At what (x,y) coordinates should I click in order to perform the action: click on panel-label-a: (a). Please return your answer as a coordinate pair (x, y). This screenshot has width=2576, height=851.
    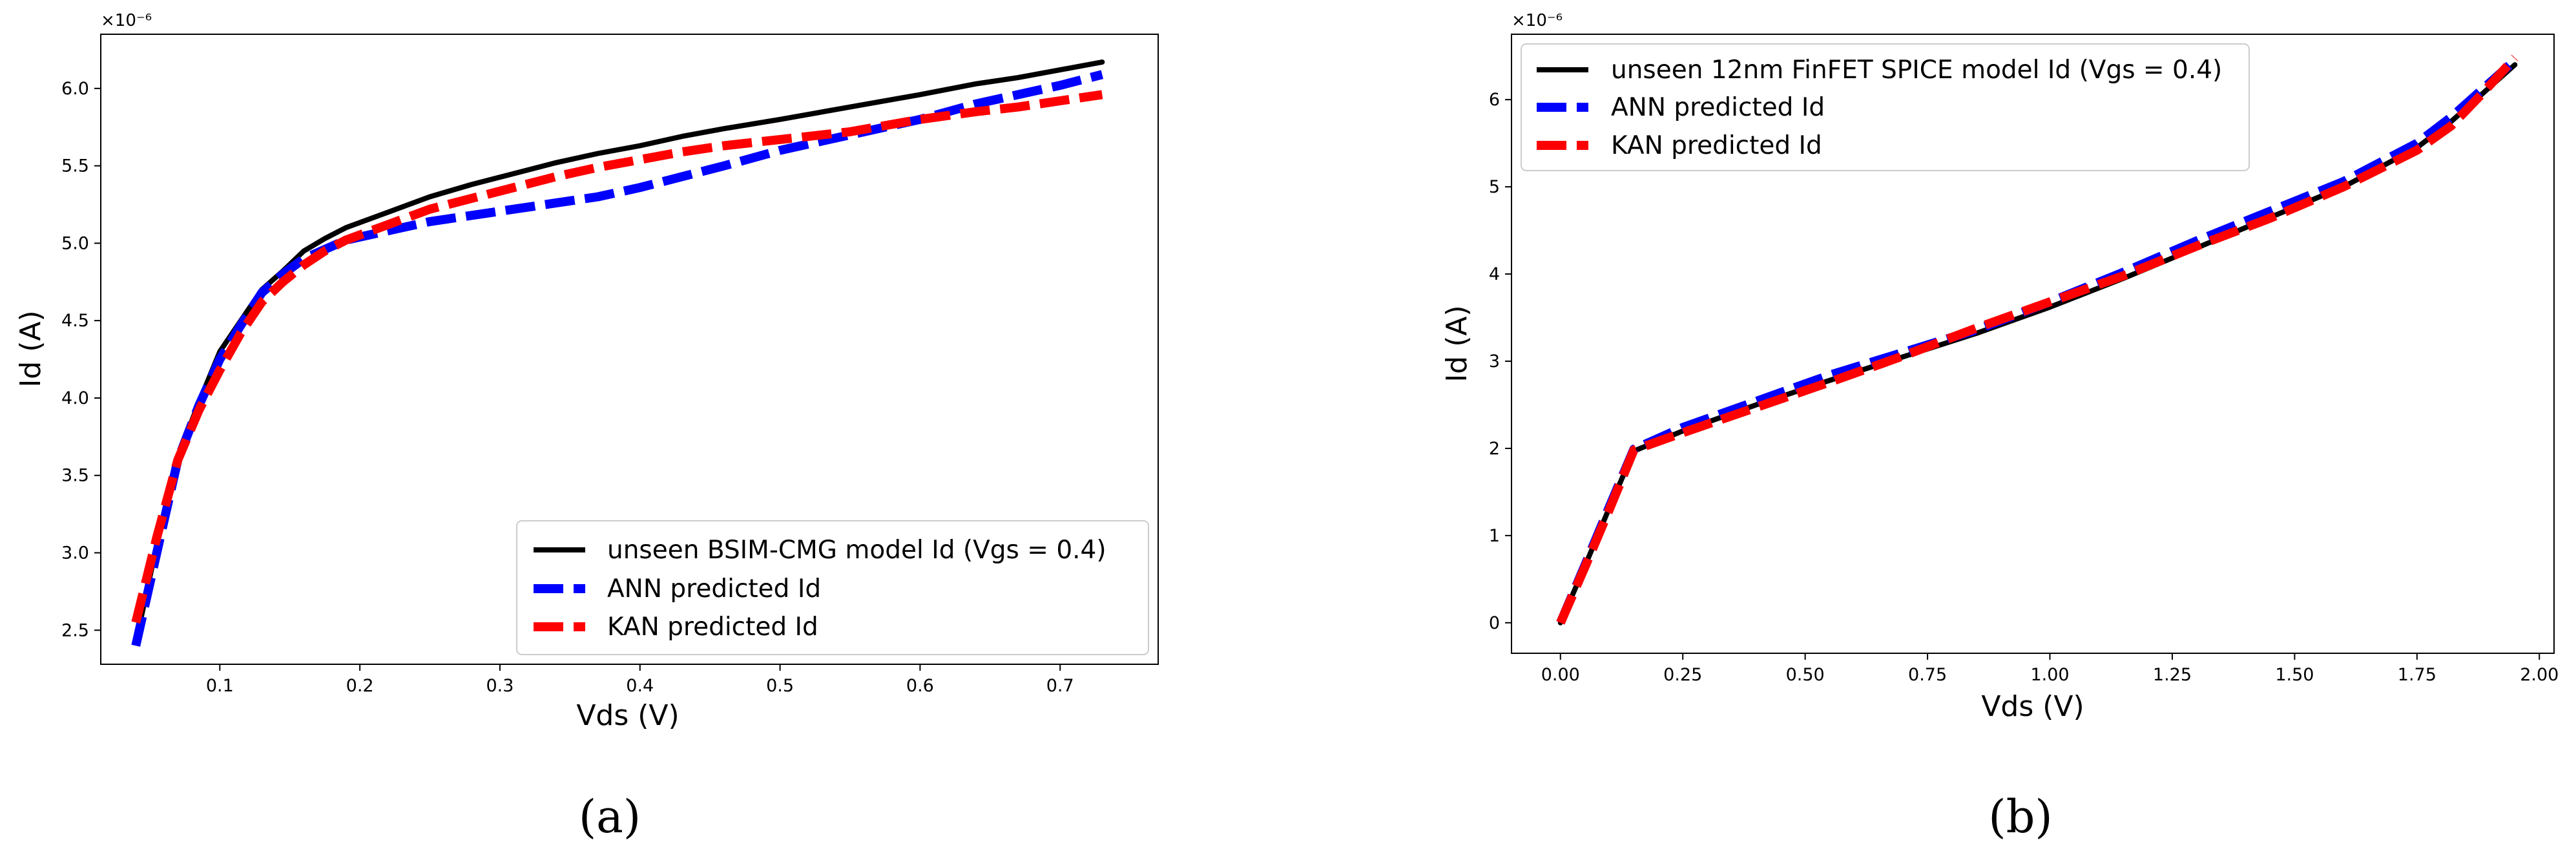
    Looking at the image, I should click on (610, 816).